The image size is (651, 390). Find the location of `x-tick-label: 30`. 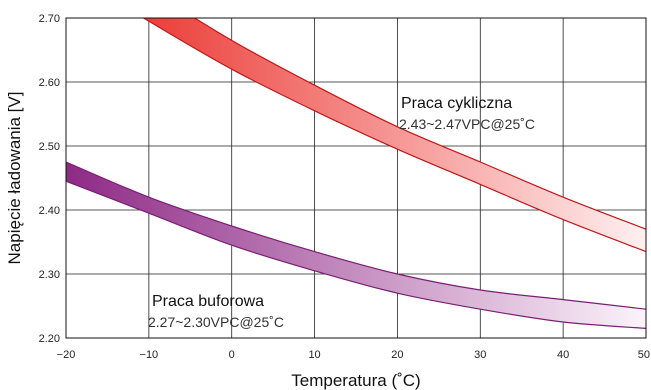

x-tick-label: 30 is located at coordinates (480, 355).